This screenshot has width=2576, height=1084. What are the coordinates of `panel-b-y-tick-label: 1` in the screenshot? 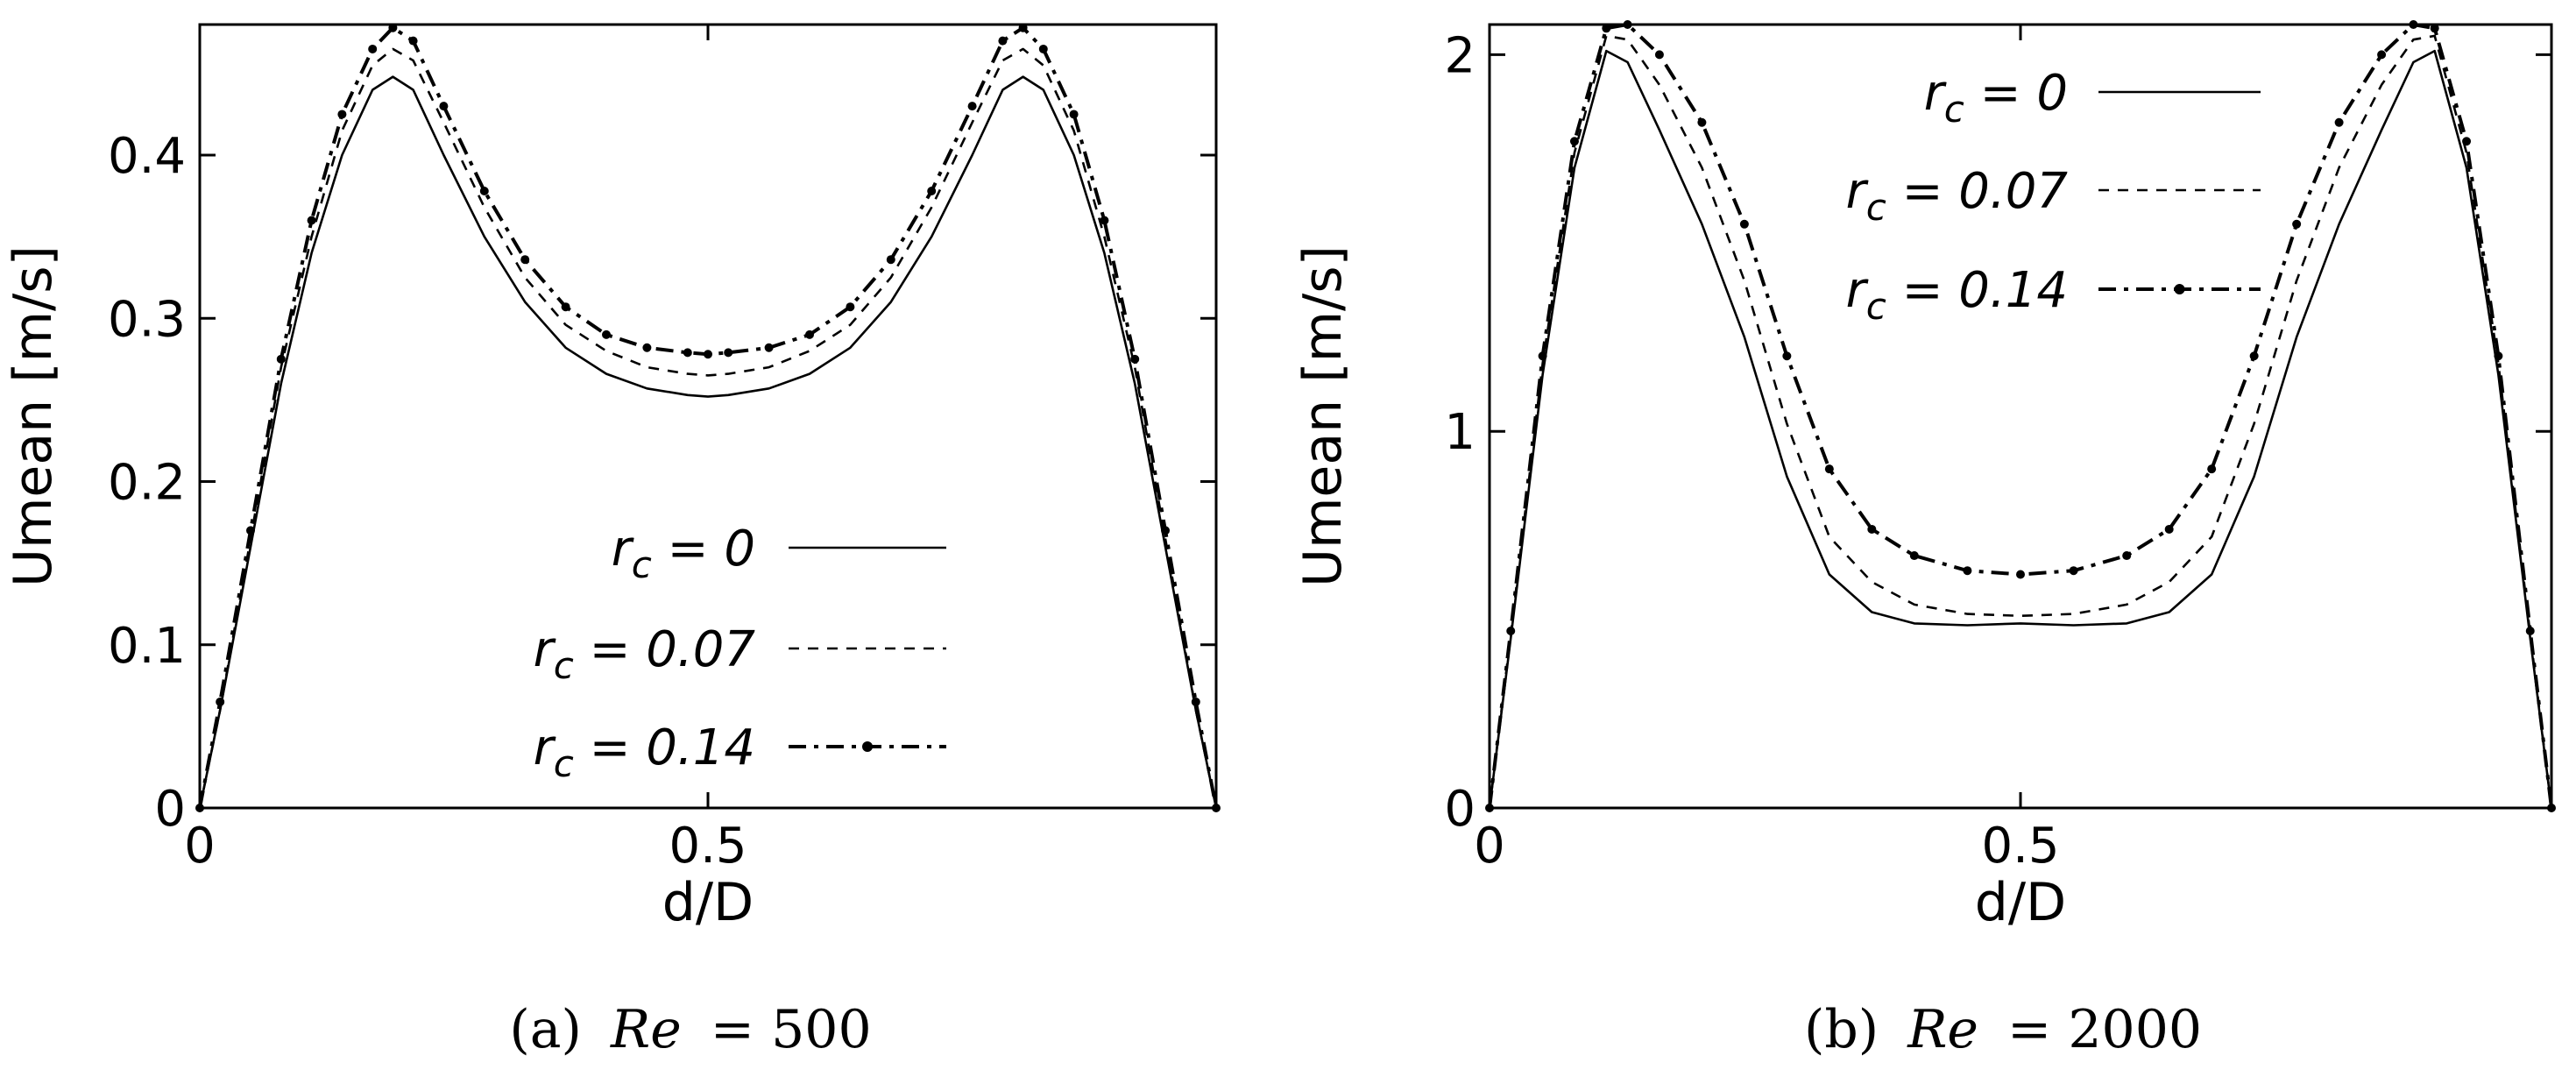 It's located at (1460, 432).